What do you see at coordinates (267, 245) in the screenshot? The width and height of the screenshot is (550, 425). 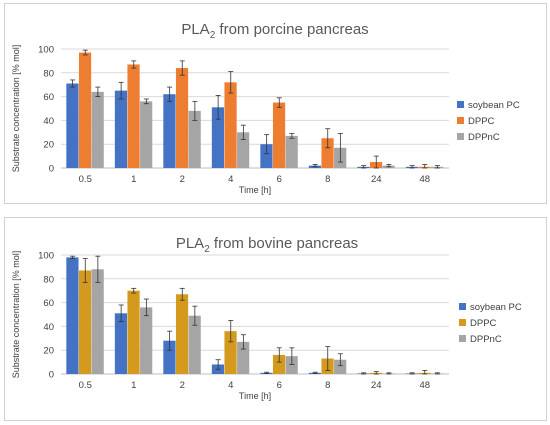 I see `chart-title: PLA2 from bovine pancreas` at bounding box center [267, 245].